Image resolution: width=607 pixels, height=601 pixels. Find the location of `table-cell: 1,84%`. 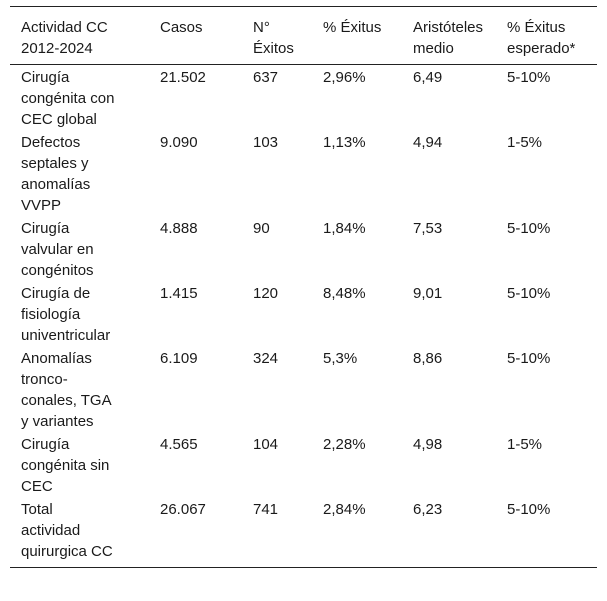

table-cell: 1,84% is located at coordinates (344, 228).